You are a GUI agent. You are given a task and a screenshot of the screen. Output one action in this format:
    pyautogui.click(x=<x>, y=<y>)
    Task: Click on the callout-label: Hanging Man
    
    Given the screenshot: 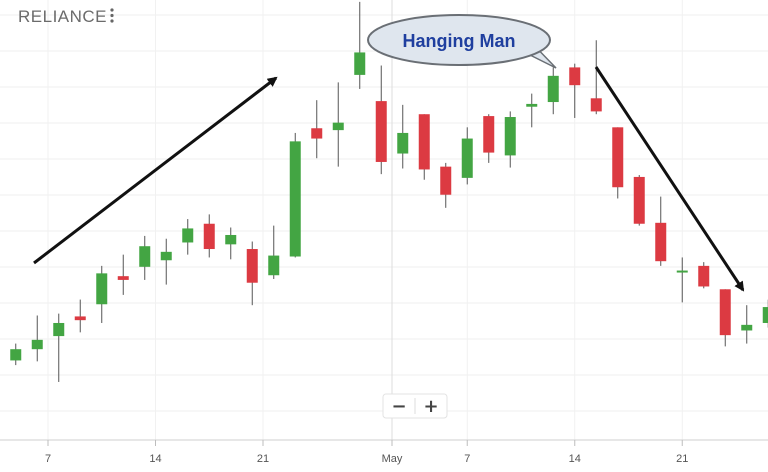 What is the action you would take?
    pyautogui.click(x=459, y=41)
    